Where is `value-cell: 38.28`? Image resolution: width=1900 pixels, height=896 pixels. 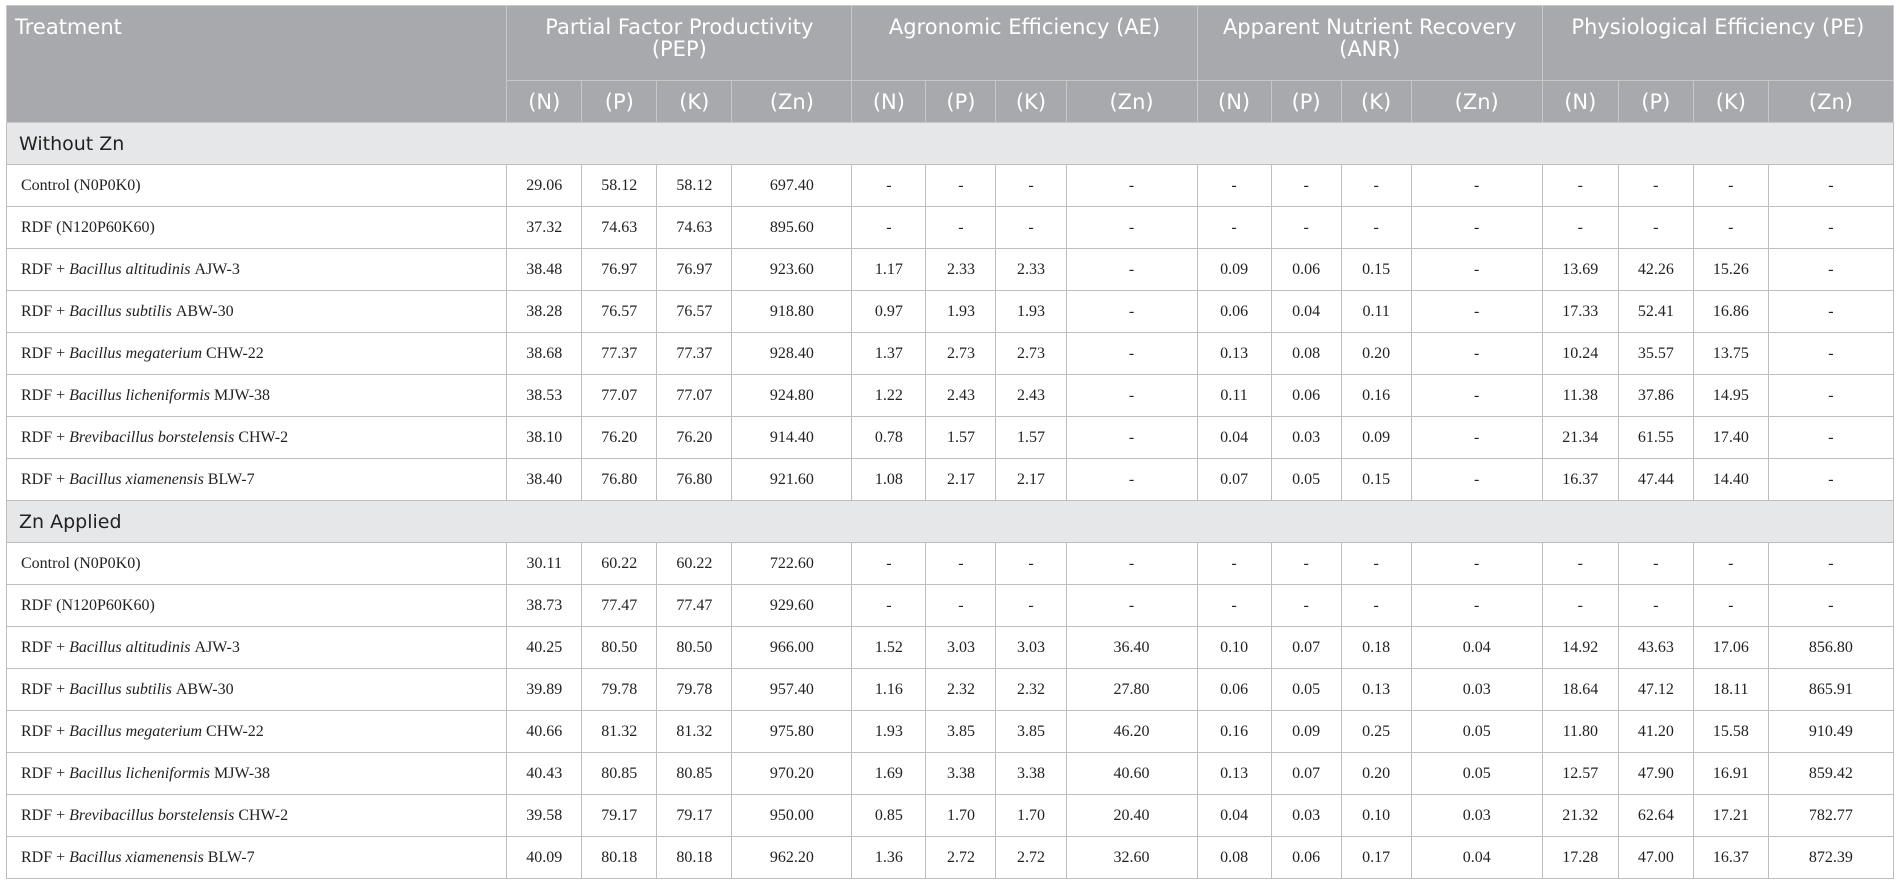 value-cell: 38.28 is located at coordinates (544, 311).